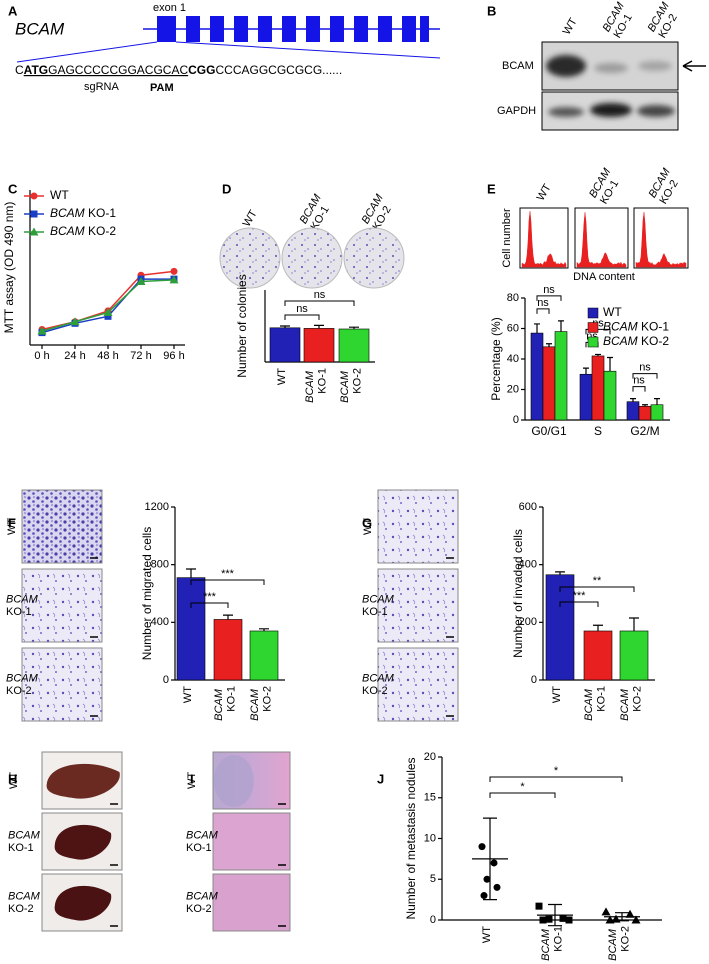  What do you see at coordinates (491, 188) in the screenshot?
I see `panel-label: E` at bounding box center [491, 188].